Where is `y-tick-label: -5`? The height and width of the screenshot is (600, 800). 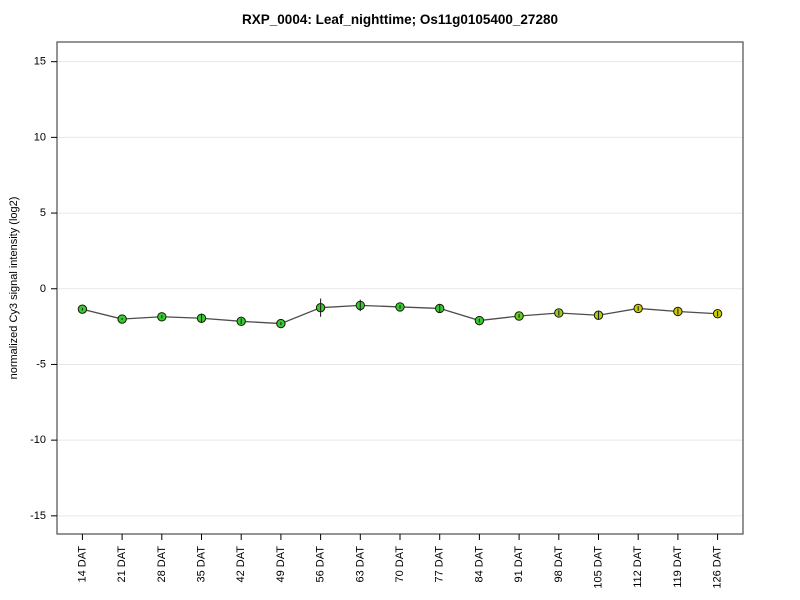
y-tick-label: -5 is located at coordinates (41, 364).